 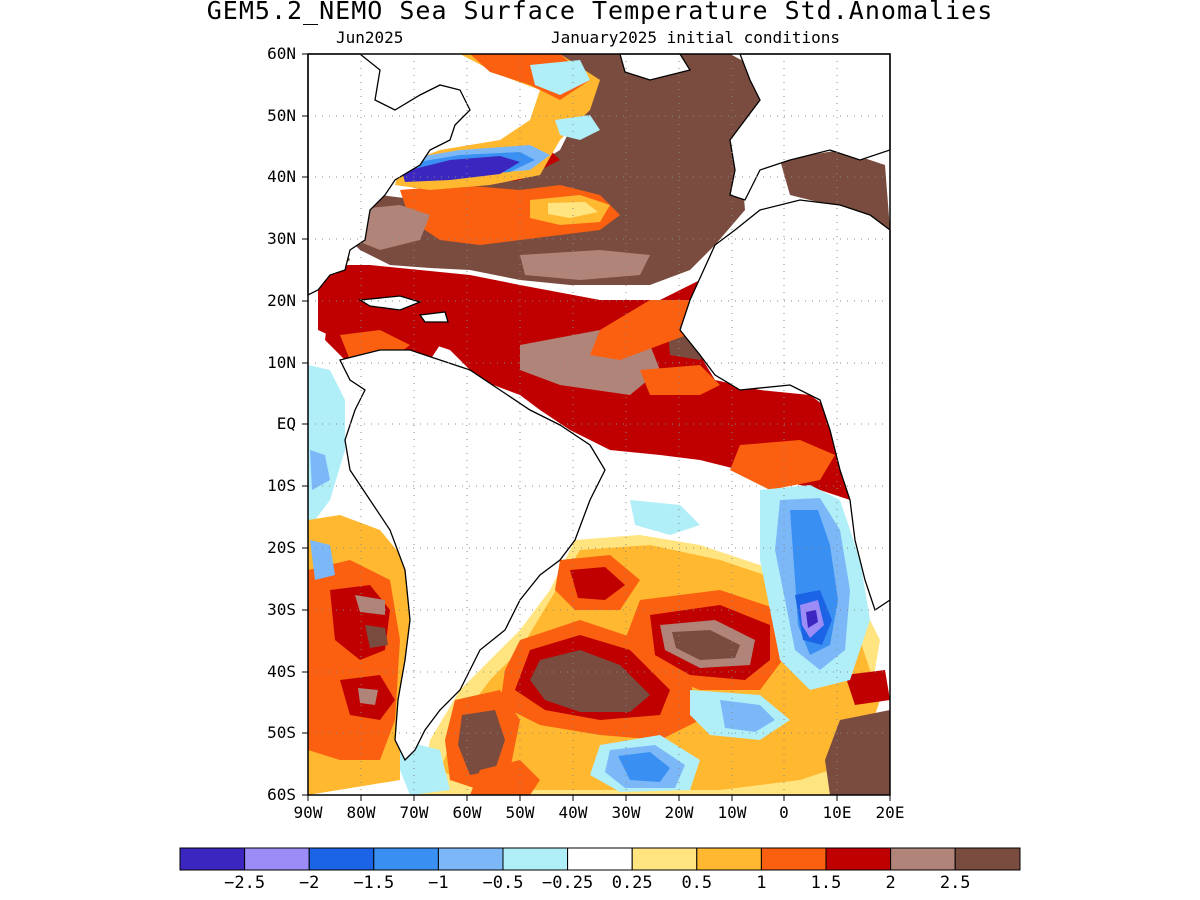 I want to click on lon-label: 50W, so click(x=520, y=812).